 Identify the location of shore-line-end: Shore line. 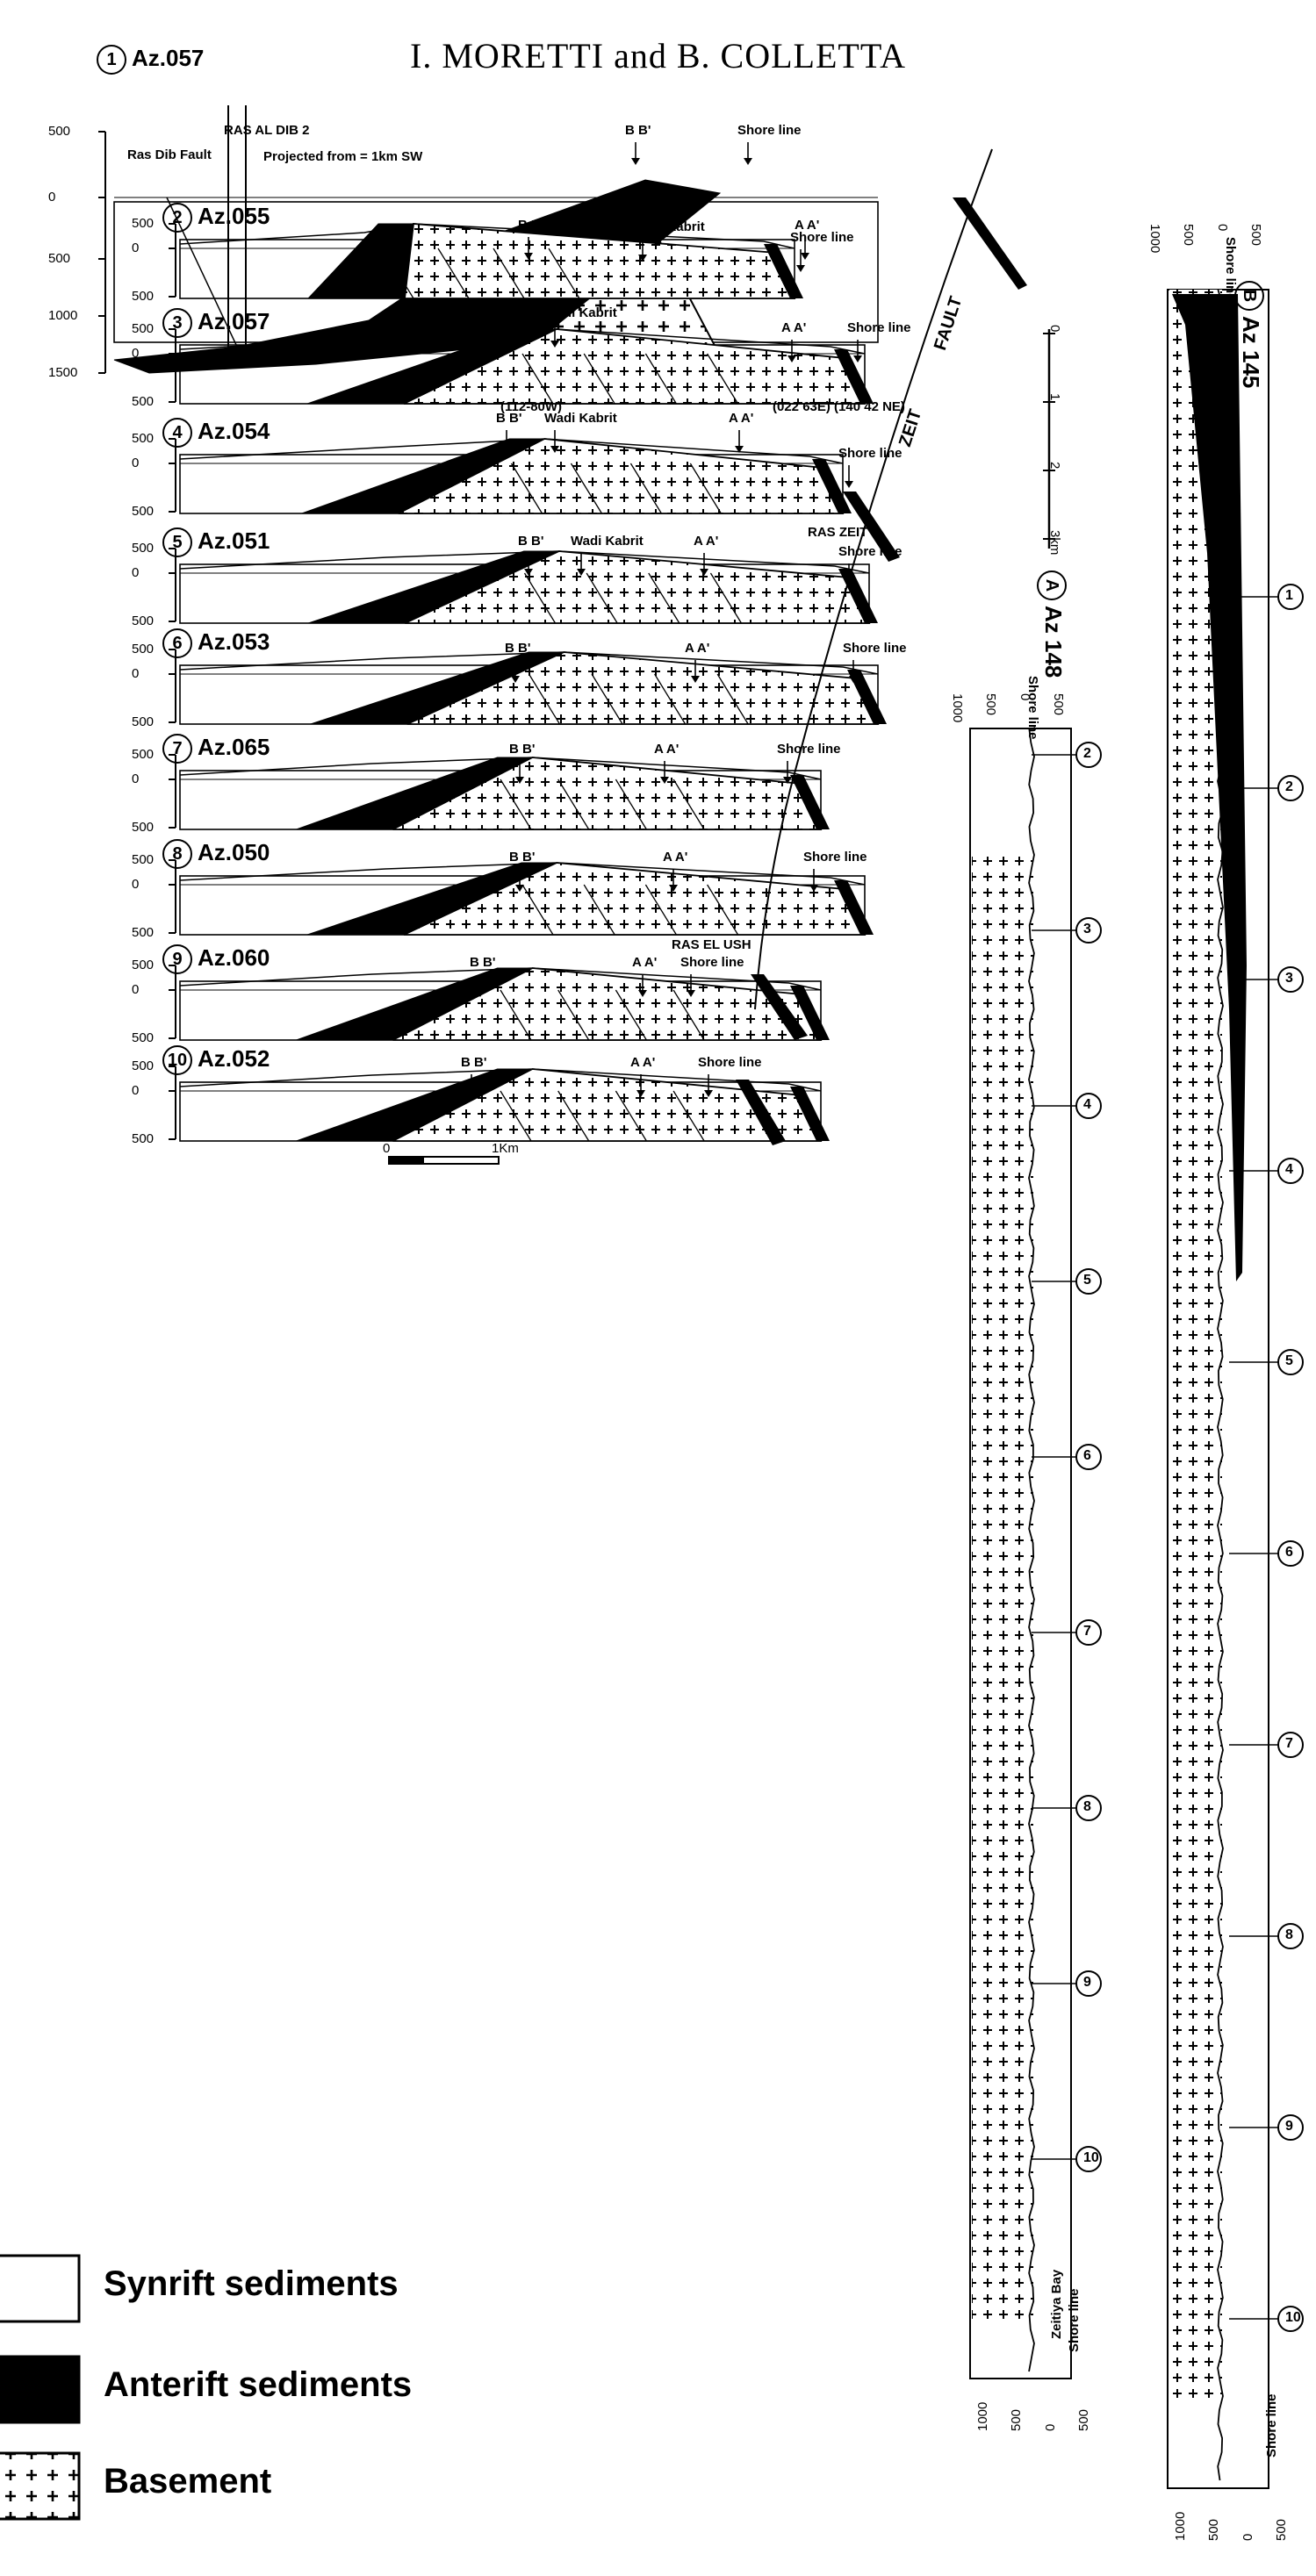
(1074, 2320).